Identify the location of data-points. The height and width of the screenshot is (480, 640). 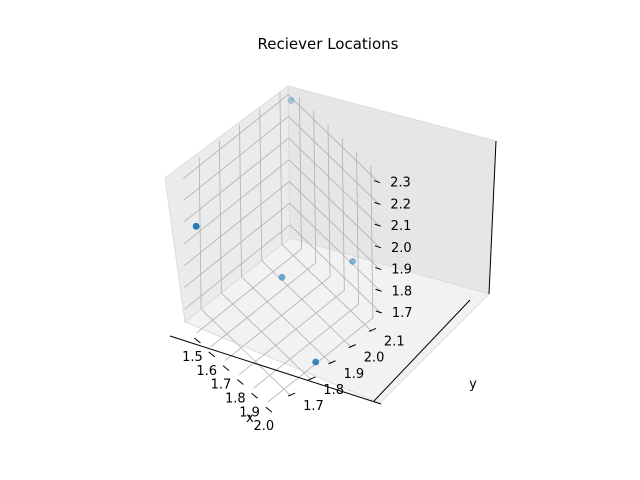
(274, 231).